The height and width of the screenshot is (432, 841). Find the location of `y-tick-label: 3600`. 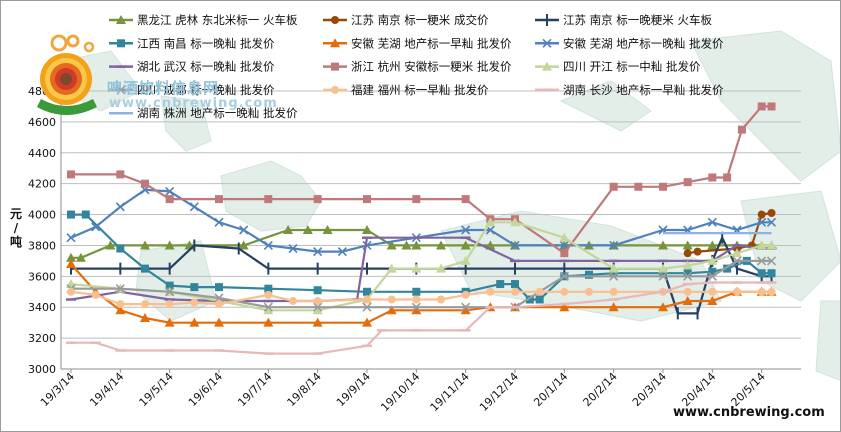

y-tick-label: 3600 is located at coordinates (42, 276).